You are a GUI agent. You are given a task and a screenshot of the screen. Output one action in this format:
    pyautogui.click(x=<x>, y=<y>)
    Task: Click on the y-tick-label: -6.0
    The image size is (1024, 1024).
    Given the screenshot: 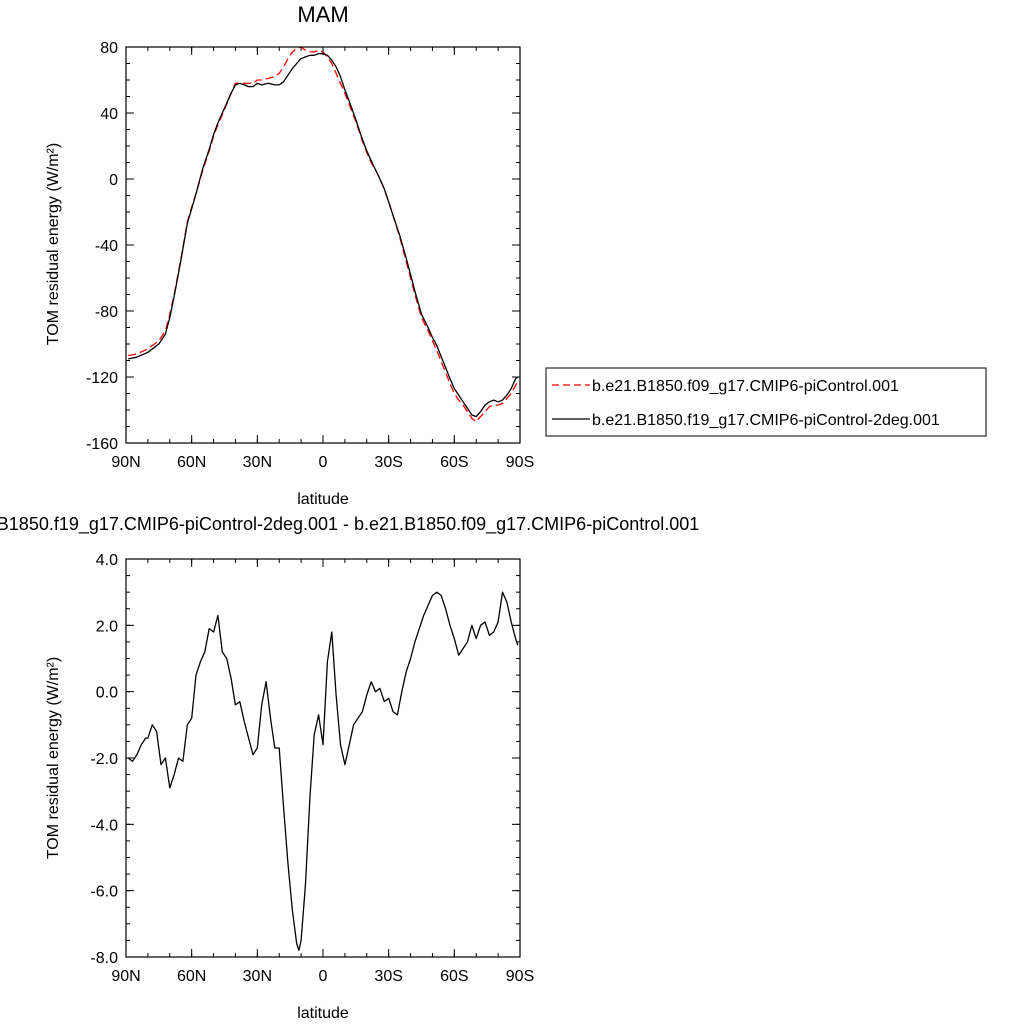 What is the action you would take?
    pyautogui.click(x=104, y=892)
    